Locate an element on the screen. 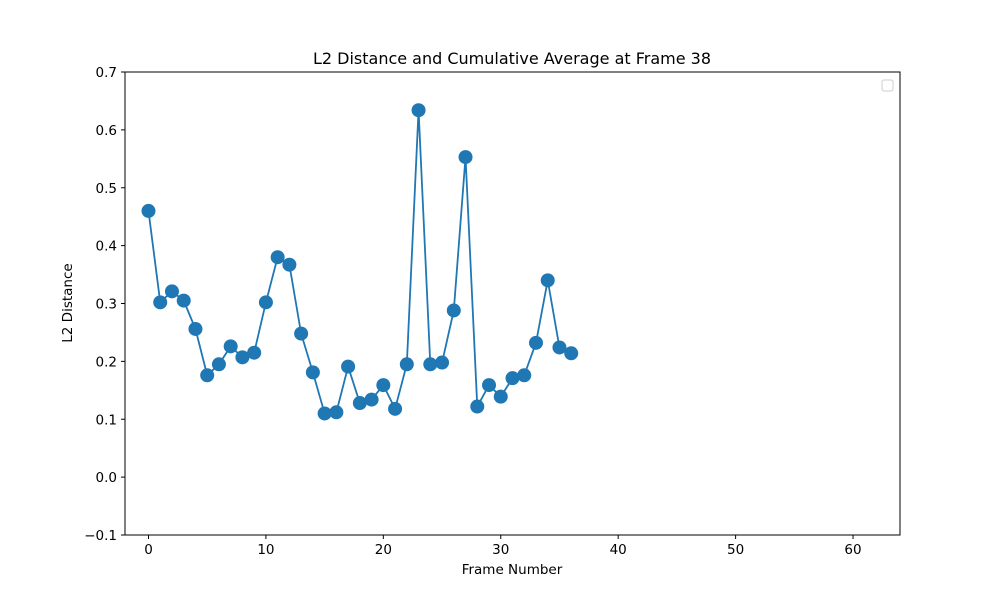  x-tick-label: 40 is located at coordinates (618, 550).